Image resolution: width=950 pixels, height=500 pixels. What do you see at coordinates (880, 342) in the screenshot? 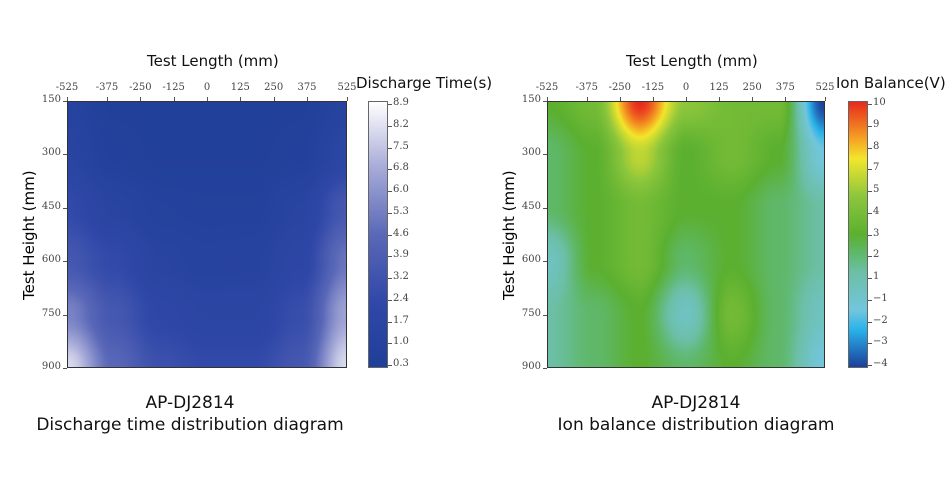
I see `colorbar-tick-label: −3` at bounding box center [880, 342].